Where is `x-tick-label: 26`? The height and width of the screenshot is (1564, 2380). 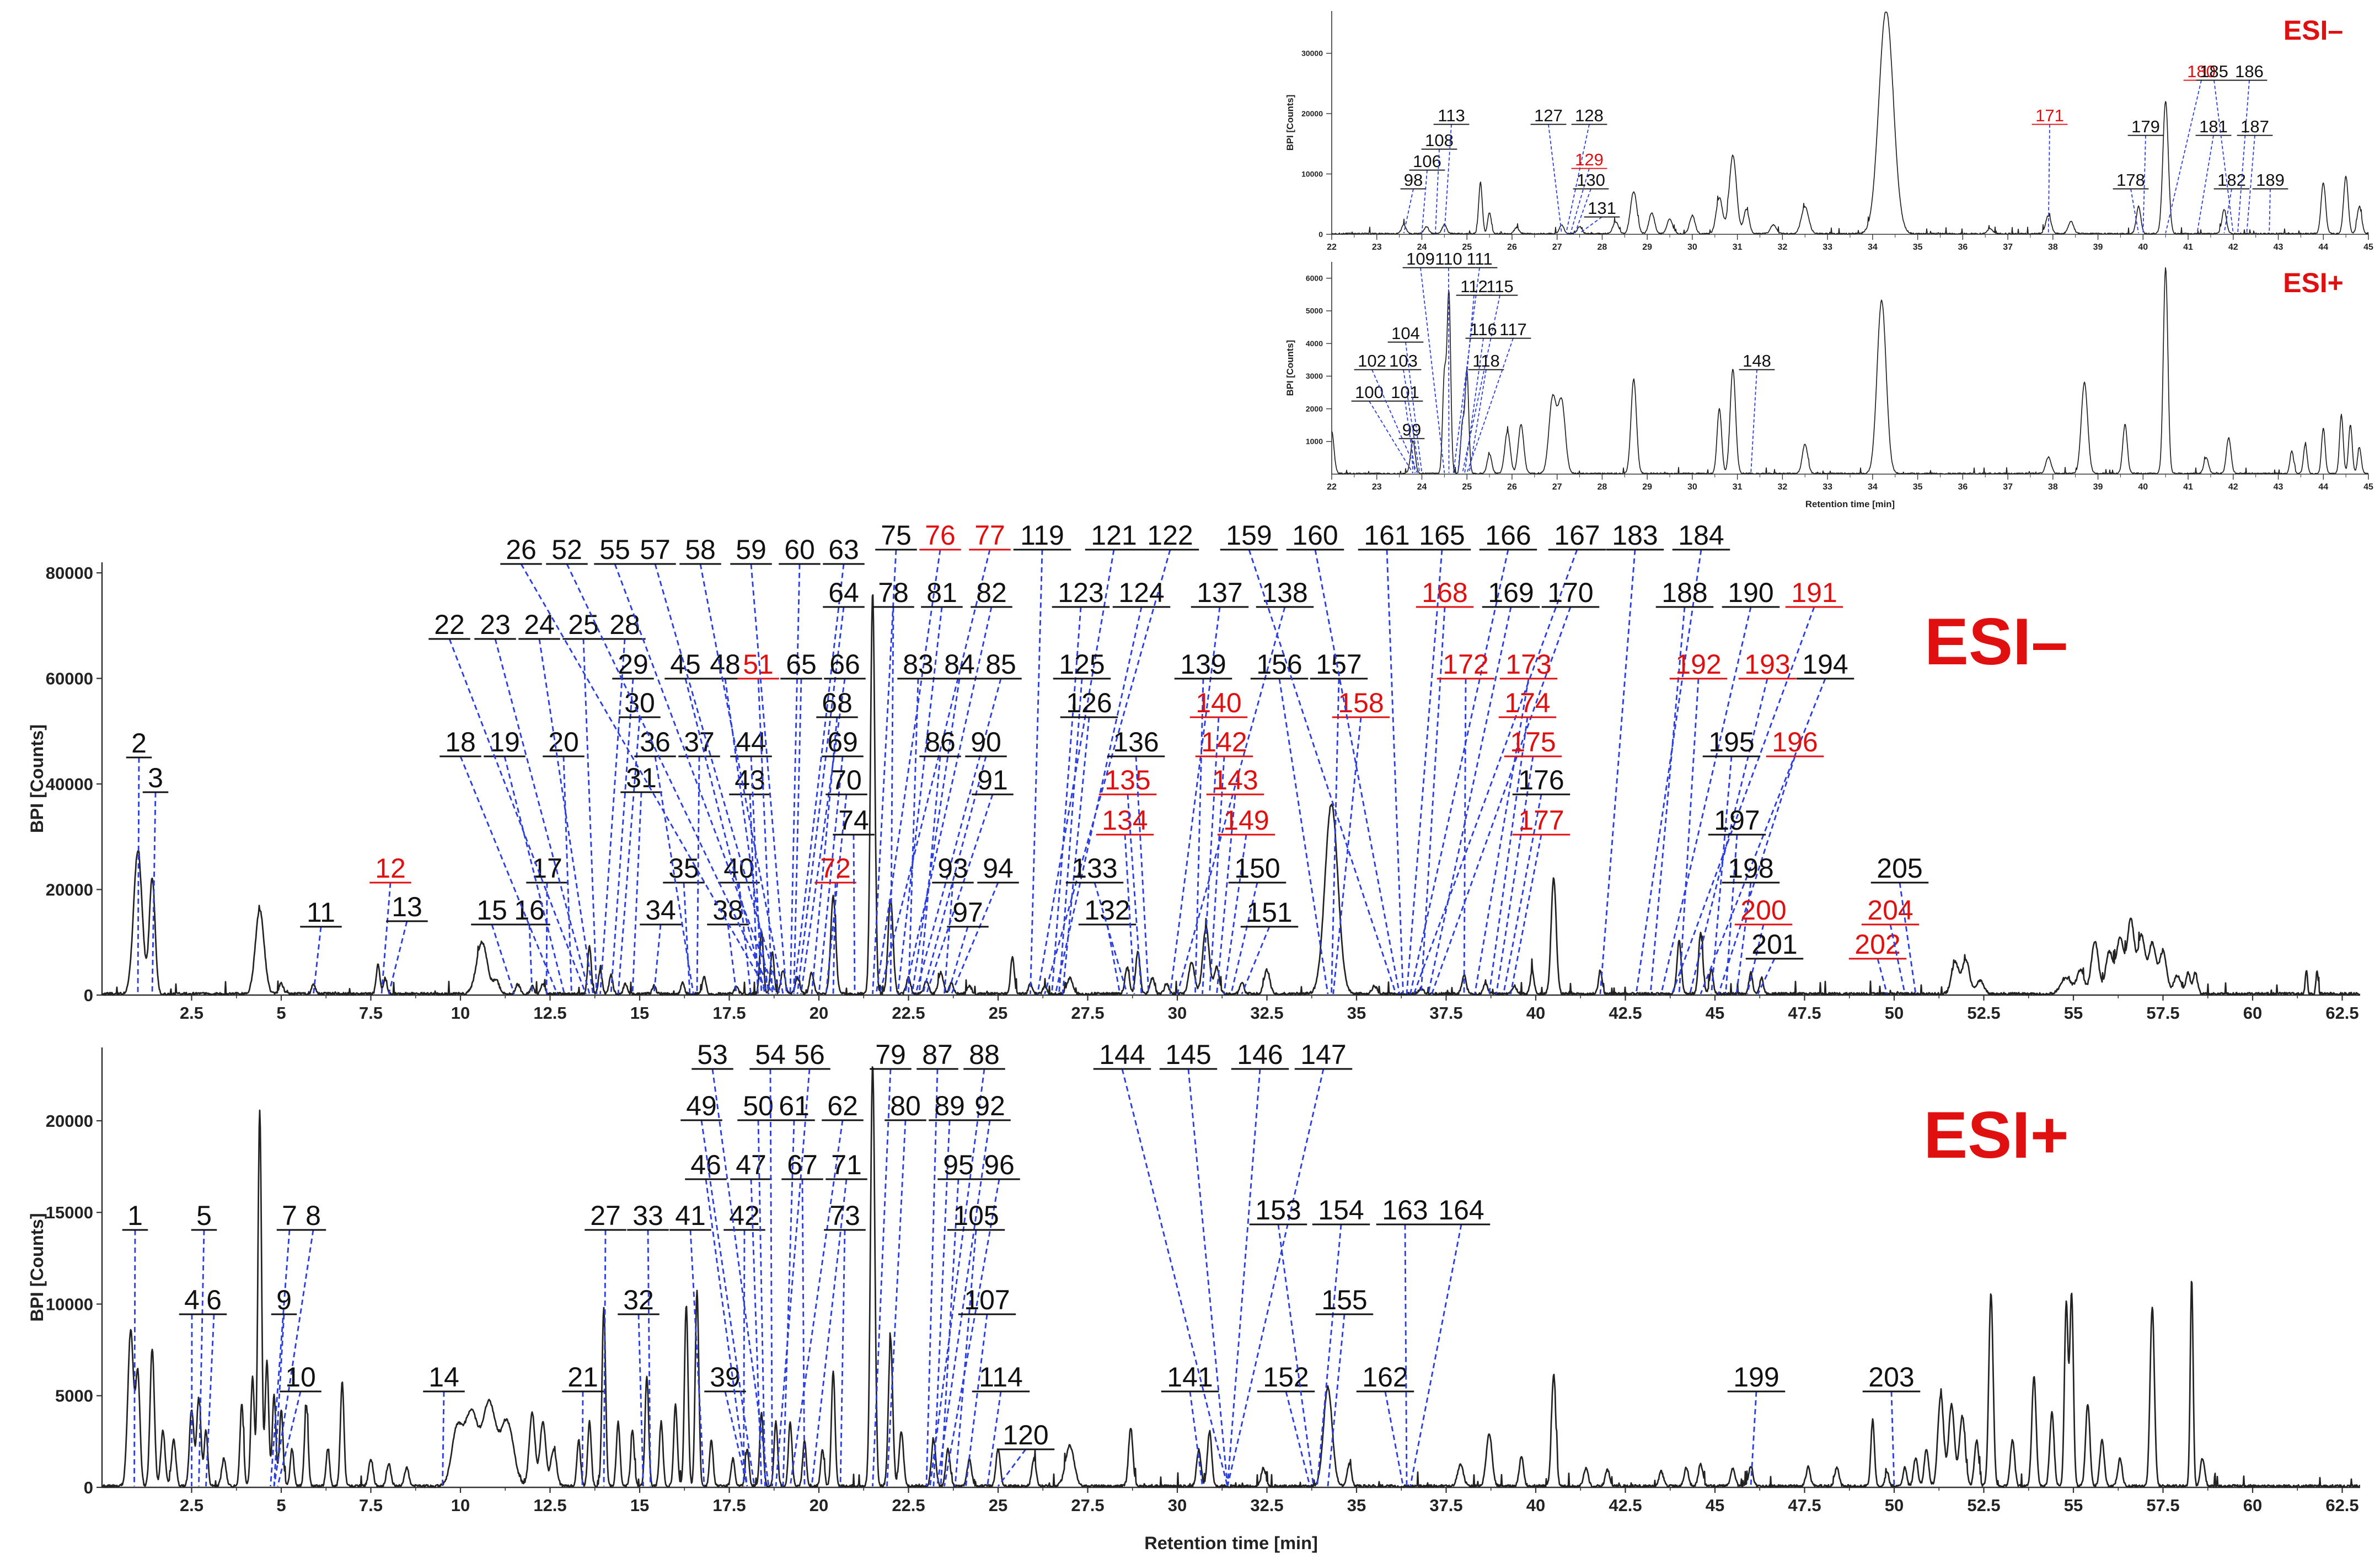 x-tick-label: 26 is located at coordinates (1512, 247).